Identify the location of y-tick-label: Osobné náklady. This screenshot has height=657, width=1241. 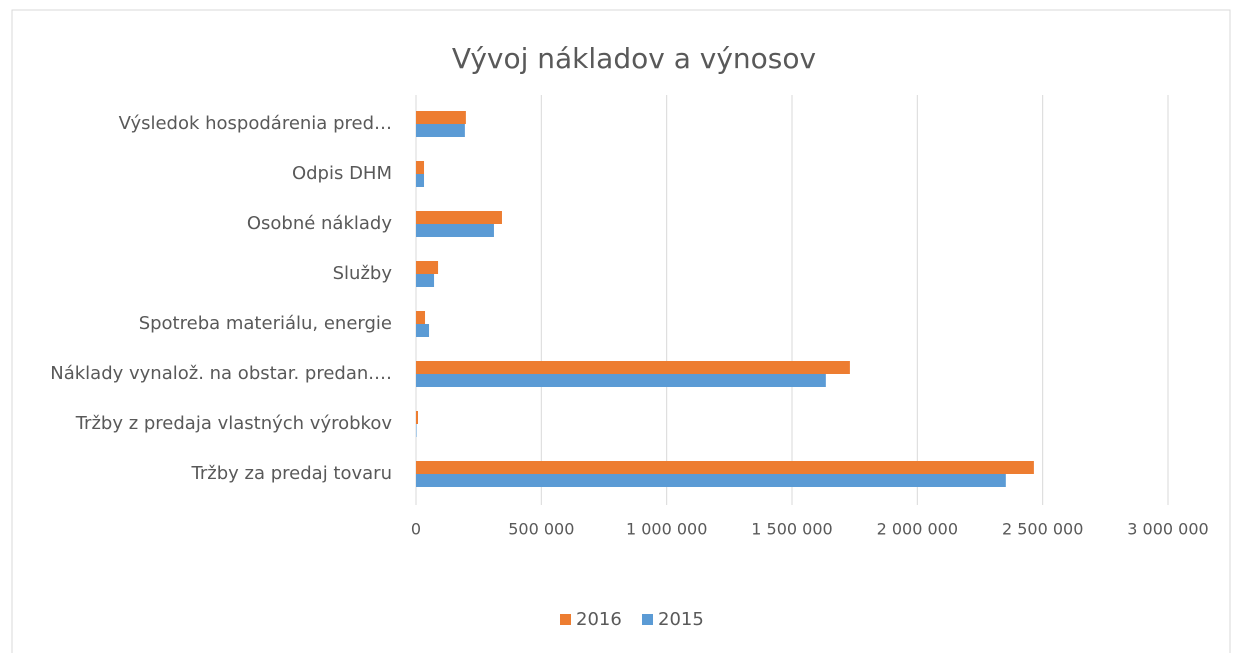
(320, 223).